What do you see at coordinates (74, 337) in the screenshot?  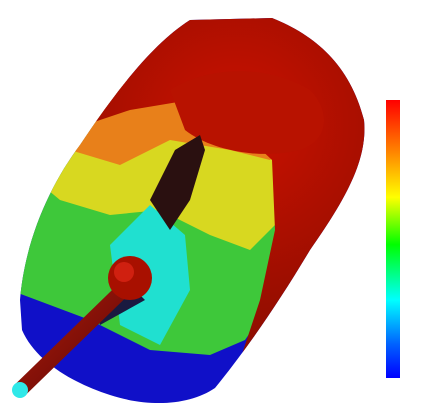 I see `rod` at bounding box center [74, 337].